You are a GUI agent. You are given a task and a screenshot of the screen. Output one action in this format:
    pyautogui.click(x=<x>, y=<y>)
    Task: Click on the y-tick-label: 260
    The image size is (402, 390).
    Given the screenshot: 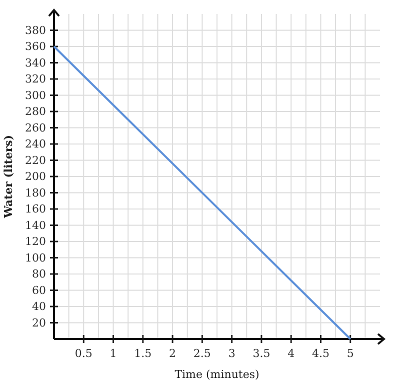 What is the action you would take?
    pyautogui.click(x=35, y=127)
    